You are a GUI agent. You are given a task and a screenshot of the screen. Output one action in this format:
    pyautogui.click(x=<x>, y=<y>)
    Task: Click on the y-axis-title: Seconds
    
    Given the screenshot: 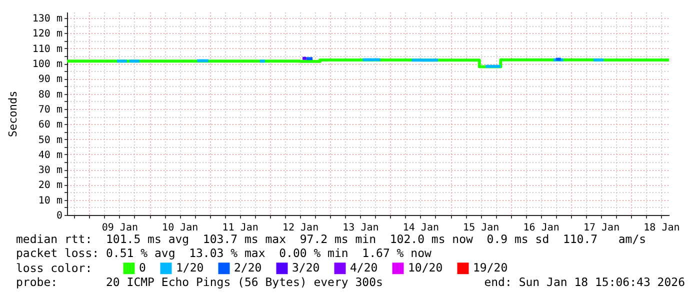 What is the action you would take?
    pyautogui.click(x=13, y=114)
    